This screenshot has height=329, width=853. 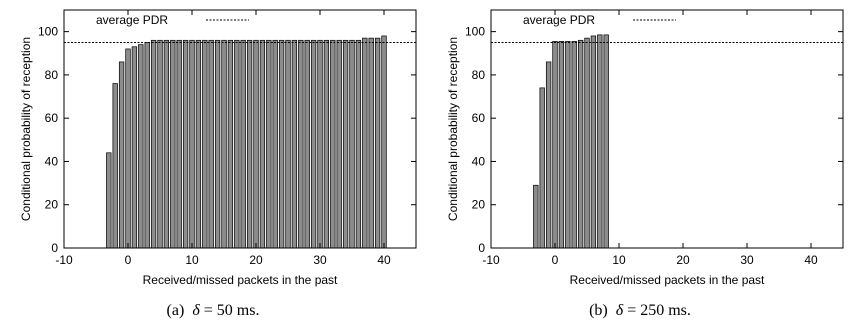 What do you see at coordinates (175, 310) in the screenshot?
I see `chart-a-caption-label: (a)` at bounding box center [175, 310].